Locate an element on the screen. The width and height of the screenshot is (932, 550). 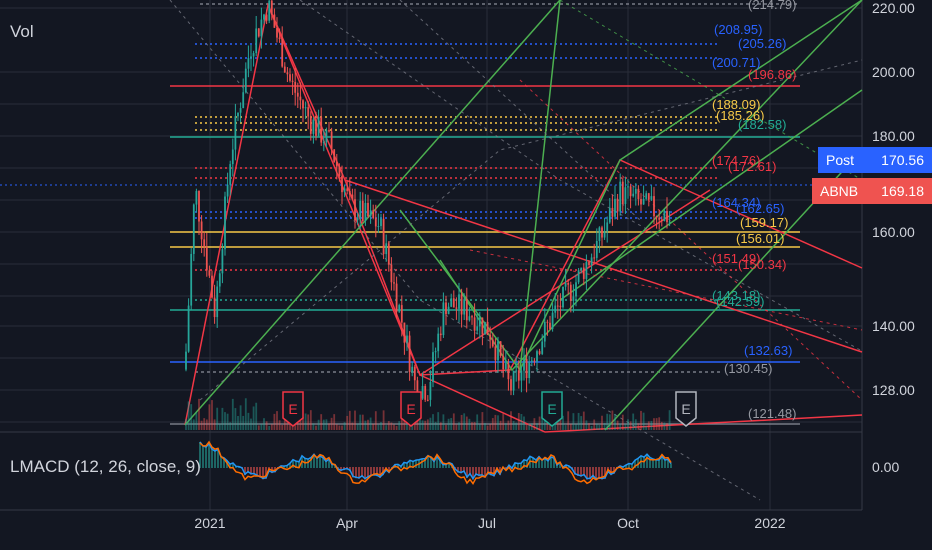
fib-label-2: (205.26) is located at coordinates (762, 43).